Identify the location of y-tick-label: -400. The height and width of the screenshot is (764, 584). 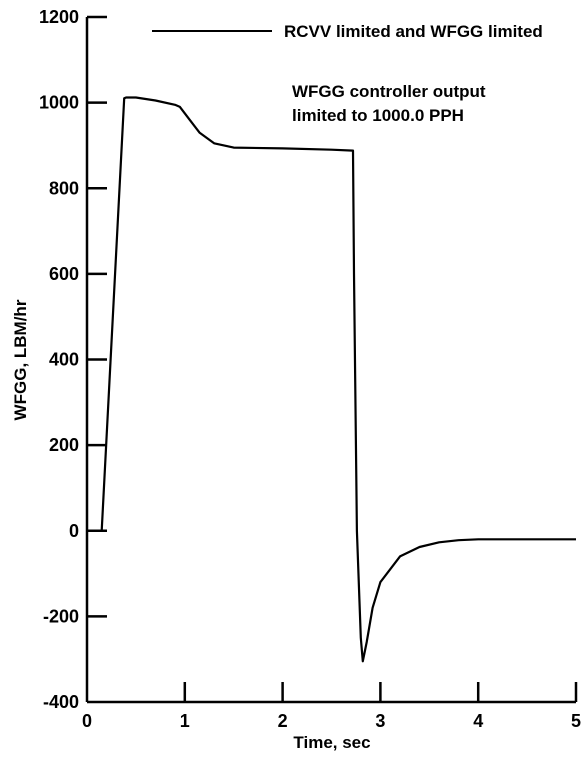
(61, 702).